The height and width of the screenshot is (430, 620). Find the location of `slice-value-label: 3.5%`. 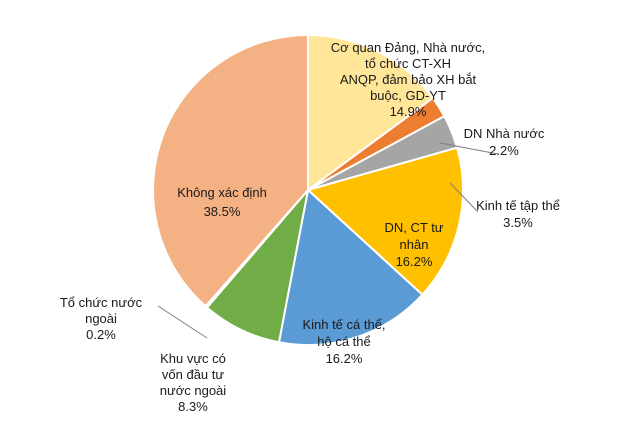

slice-value-label: 3.5% is located at coordinates (518, 222).